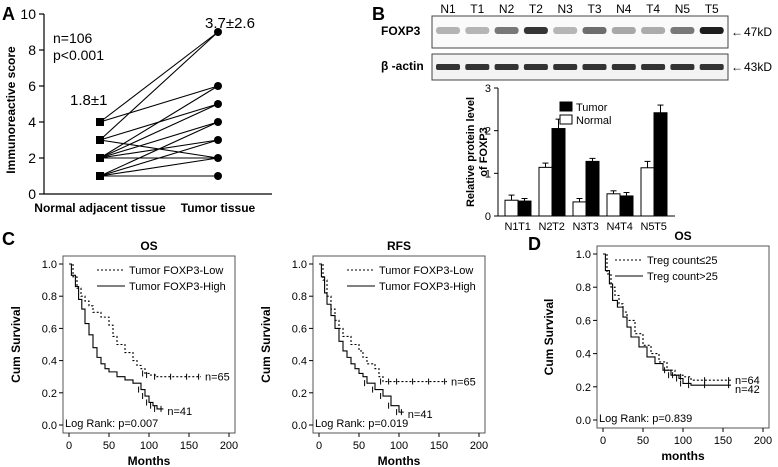  I want to click on b-xtick-label: T1, so click(524, 227).